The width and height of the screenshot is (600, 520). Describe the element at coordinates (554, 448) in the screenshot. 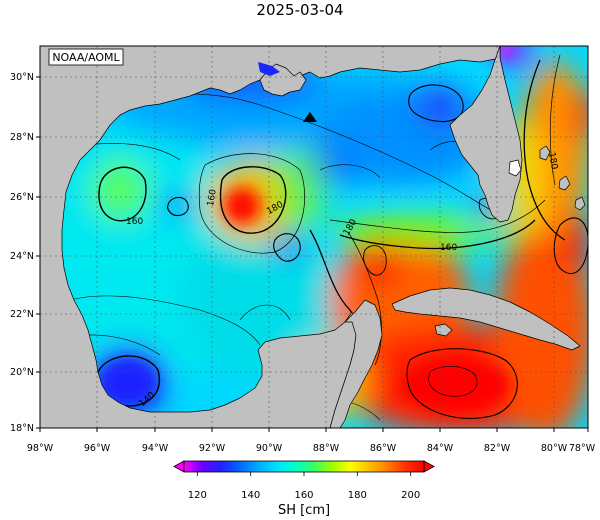

I see `lon-tick-label: 80°W` at that location.